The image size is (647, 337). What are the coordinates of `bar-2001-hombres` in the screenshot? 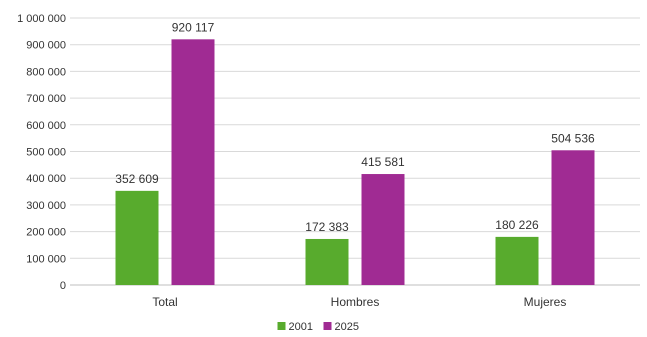 It's located at (327, 261).